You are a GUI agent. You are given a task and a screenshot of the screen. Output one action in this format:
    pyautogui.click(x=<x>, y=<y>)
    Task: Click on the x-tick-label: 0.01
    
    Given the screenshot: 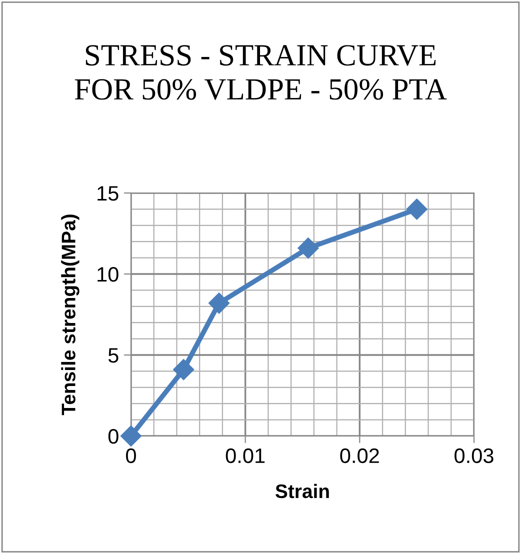 What is the action you would take?
    pyautogui.click(x=245, y=456)
    